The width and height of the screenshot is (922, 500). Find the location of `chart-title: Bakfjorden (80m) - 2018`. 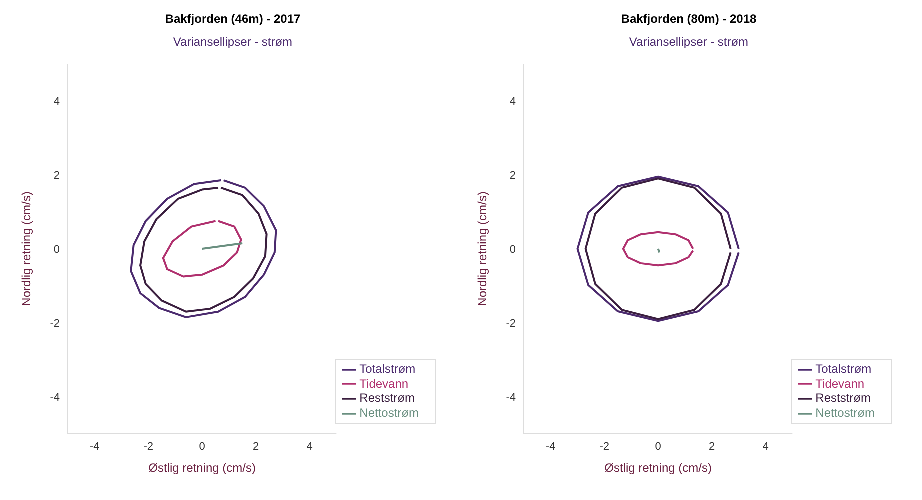

chart-title: Bakfjorden (80m) - 2018 is located at coordinates (689, 19).